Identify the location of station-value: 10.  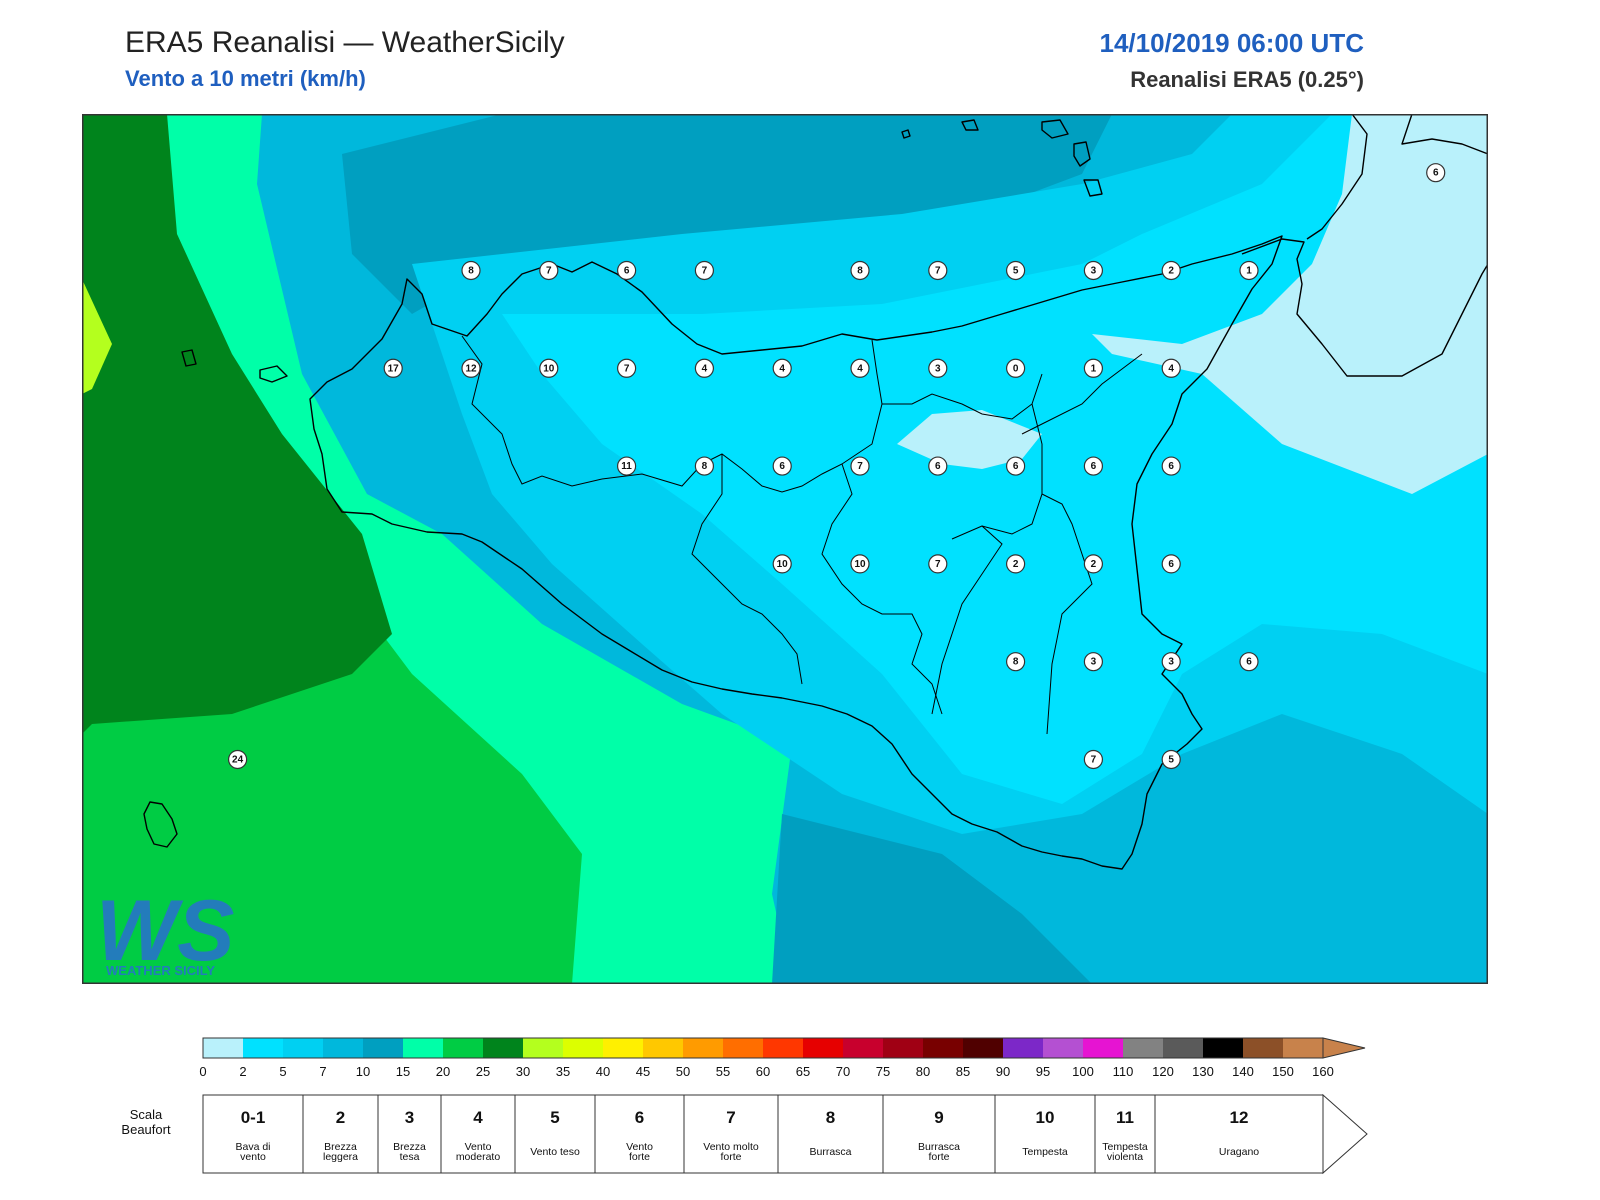
(549, 368).